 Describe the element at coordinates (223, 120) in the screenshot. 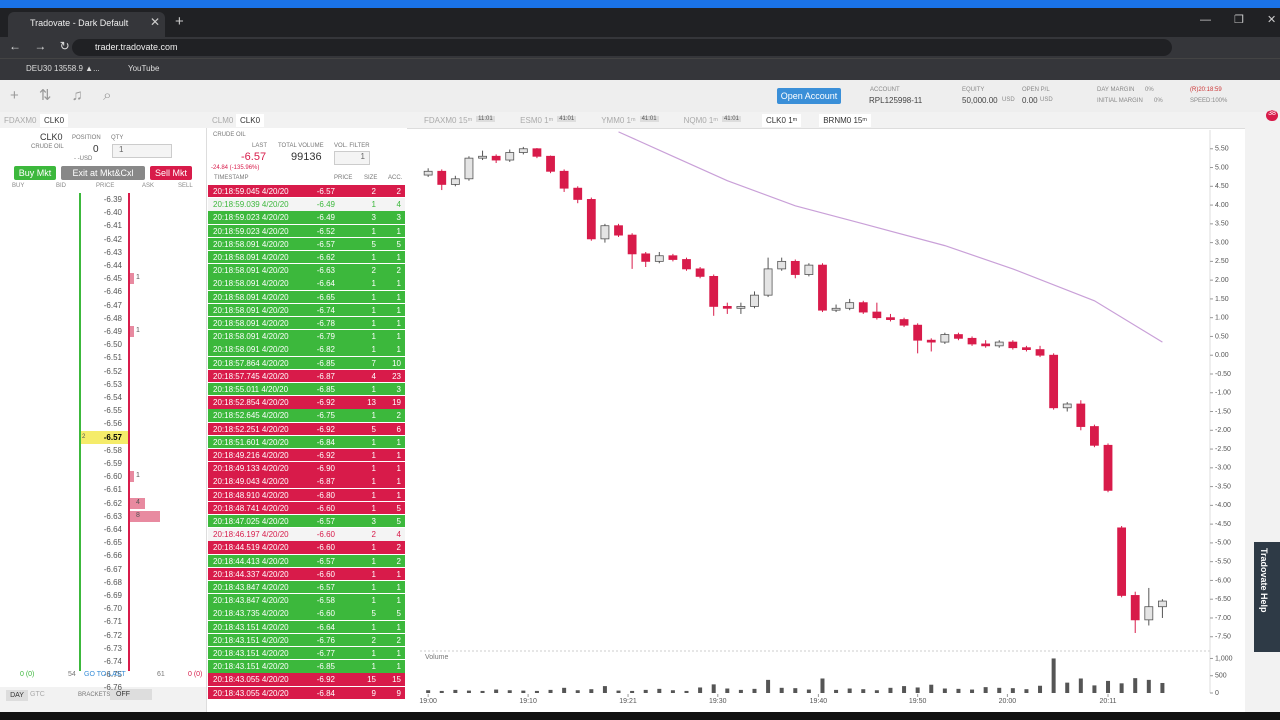

I see `panel-tab: CLM0` at that location.